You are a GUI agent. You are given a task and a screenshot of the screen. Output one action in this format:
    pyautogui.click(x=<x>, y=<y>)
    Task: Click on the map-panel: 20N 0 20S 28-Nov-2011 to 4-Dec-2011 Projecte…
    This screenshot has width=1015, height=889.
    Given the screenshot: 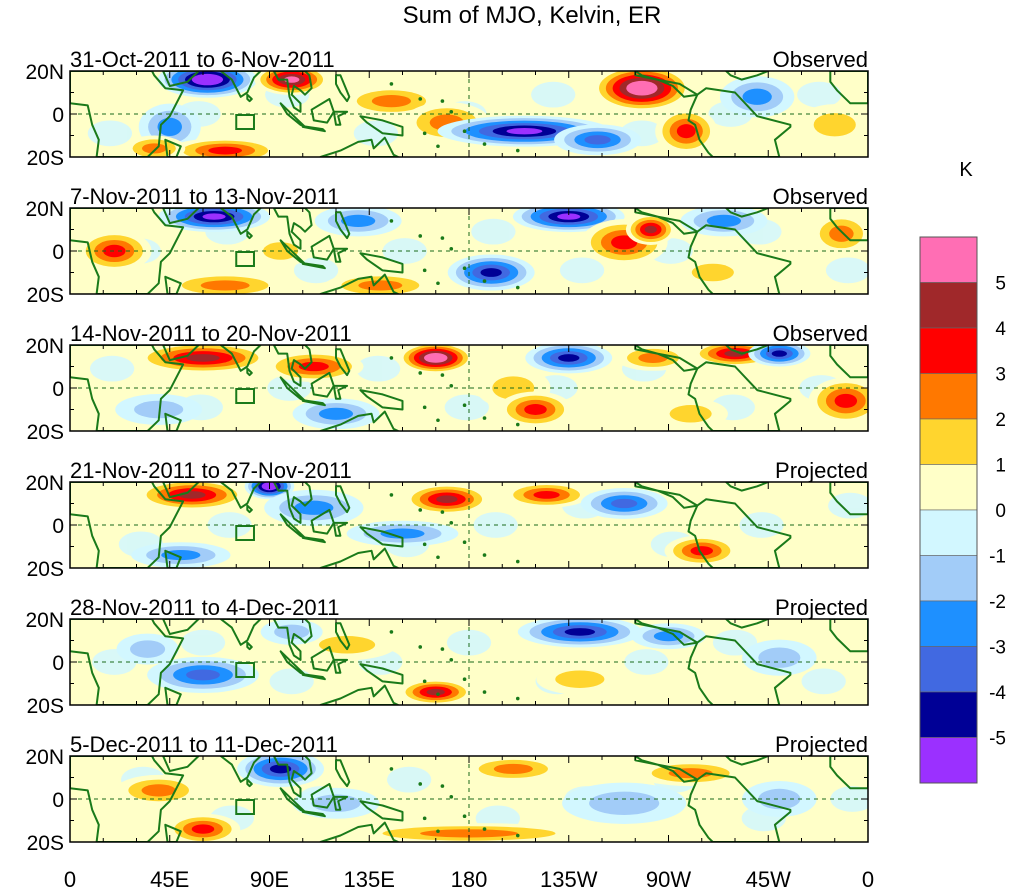 What is the action you would take?
    pyautogui.click(x=447, y=656)
    